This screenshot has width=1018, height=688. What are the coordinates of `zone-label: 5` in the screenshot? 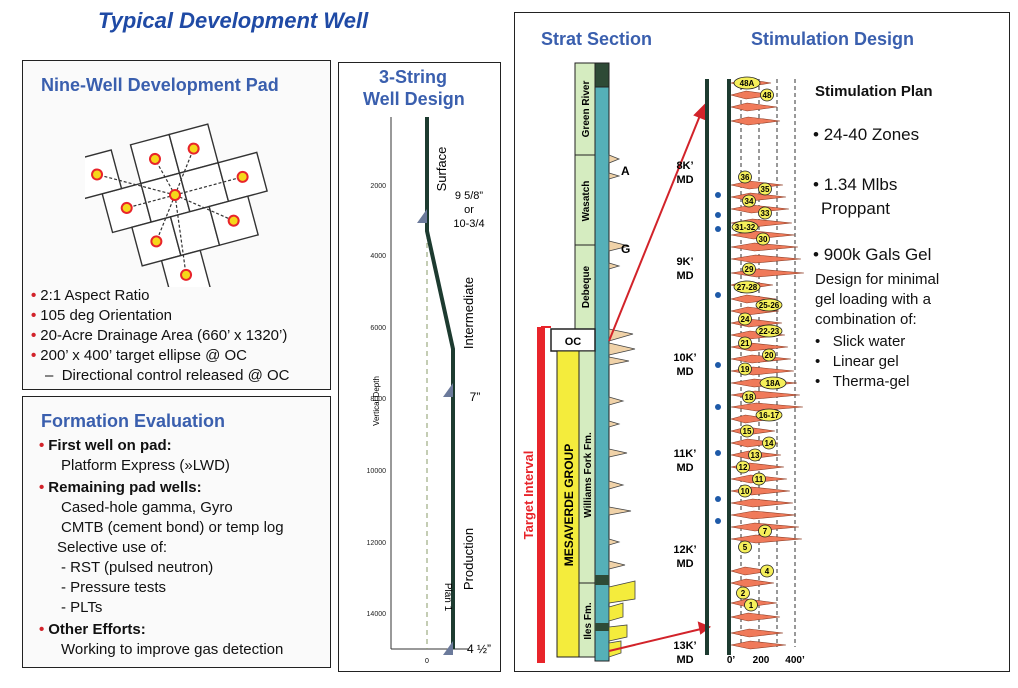 It's located at (745, 547).